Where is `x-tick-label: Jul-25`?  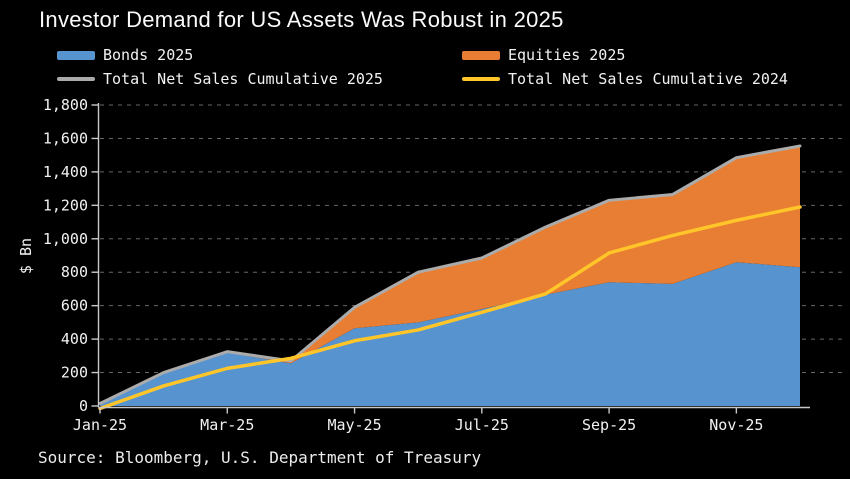 x-tick-label: Jul-25 is located at coordinates (482, 425).